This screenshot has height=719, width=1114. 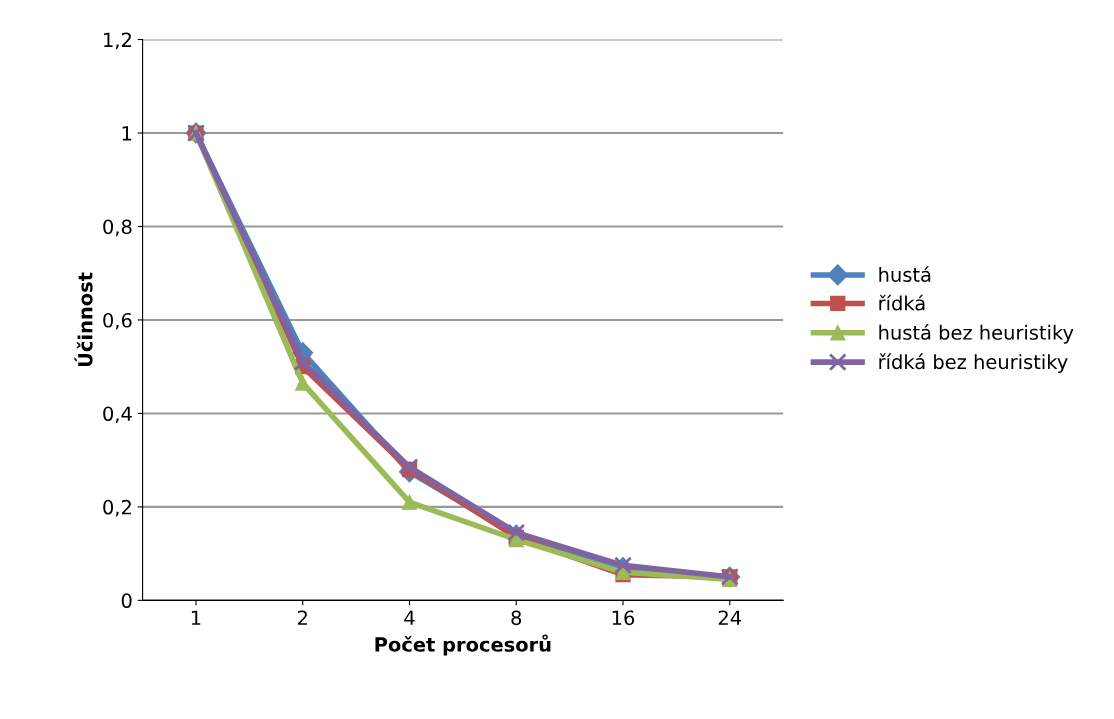 What do you see at coordinates (126, 601) in the screenshot?
I see `y-tick-label: 0` at bounding box center [126, 601].